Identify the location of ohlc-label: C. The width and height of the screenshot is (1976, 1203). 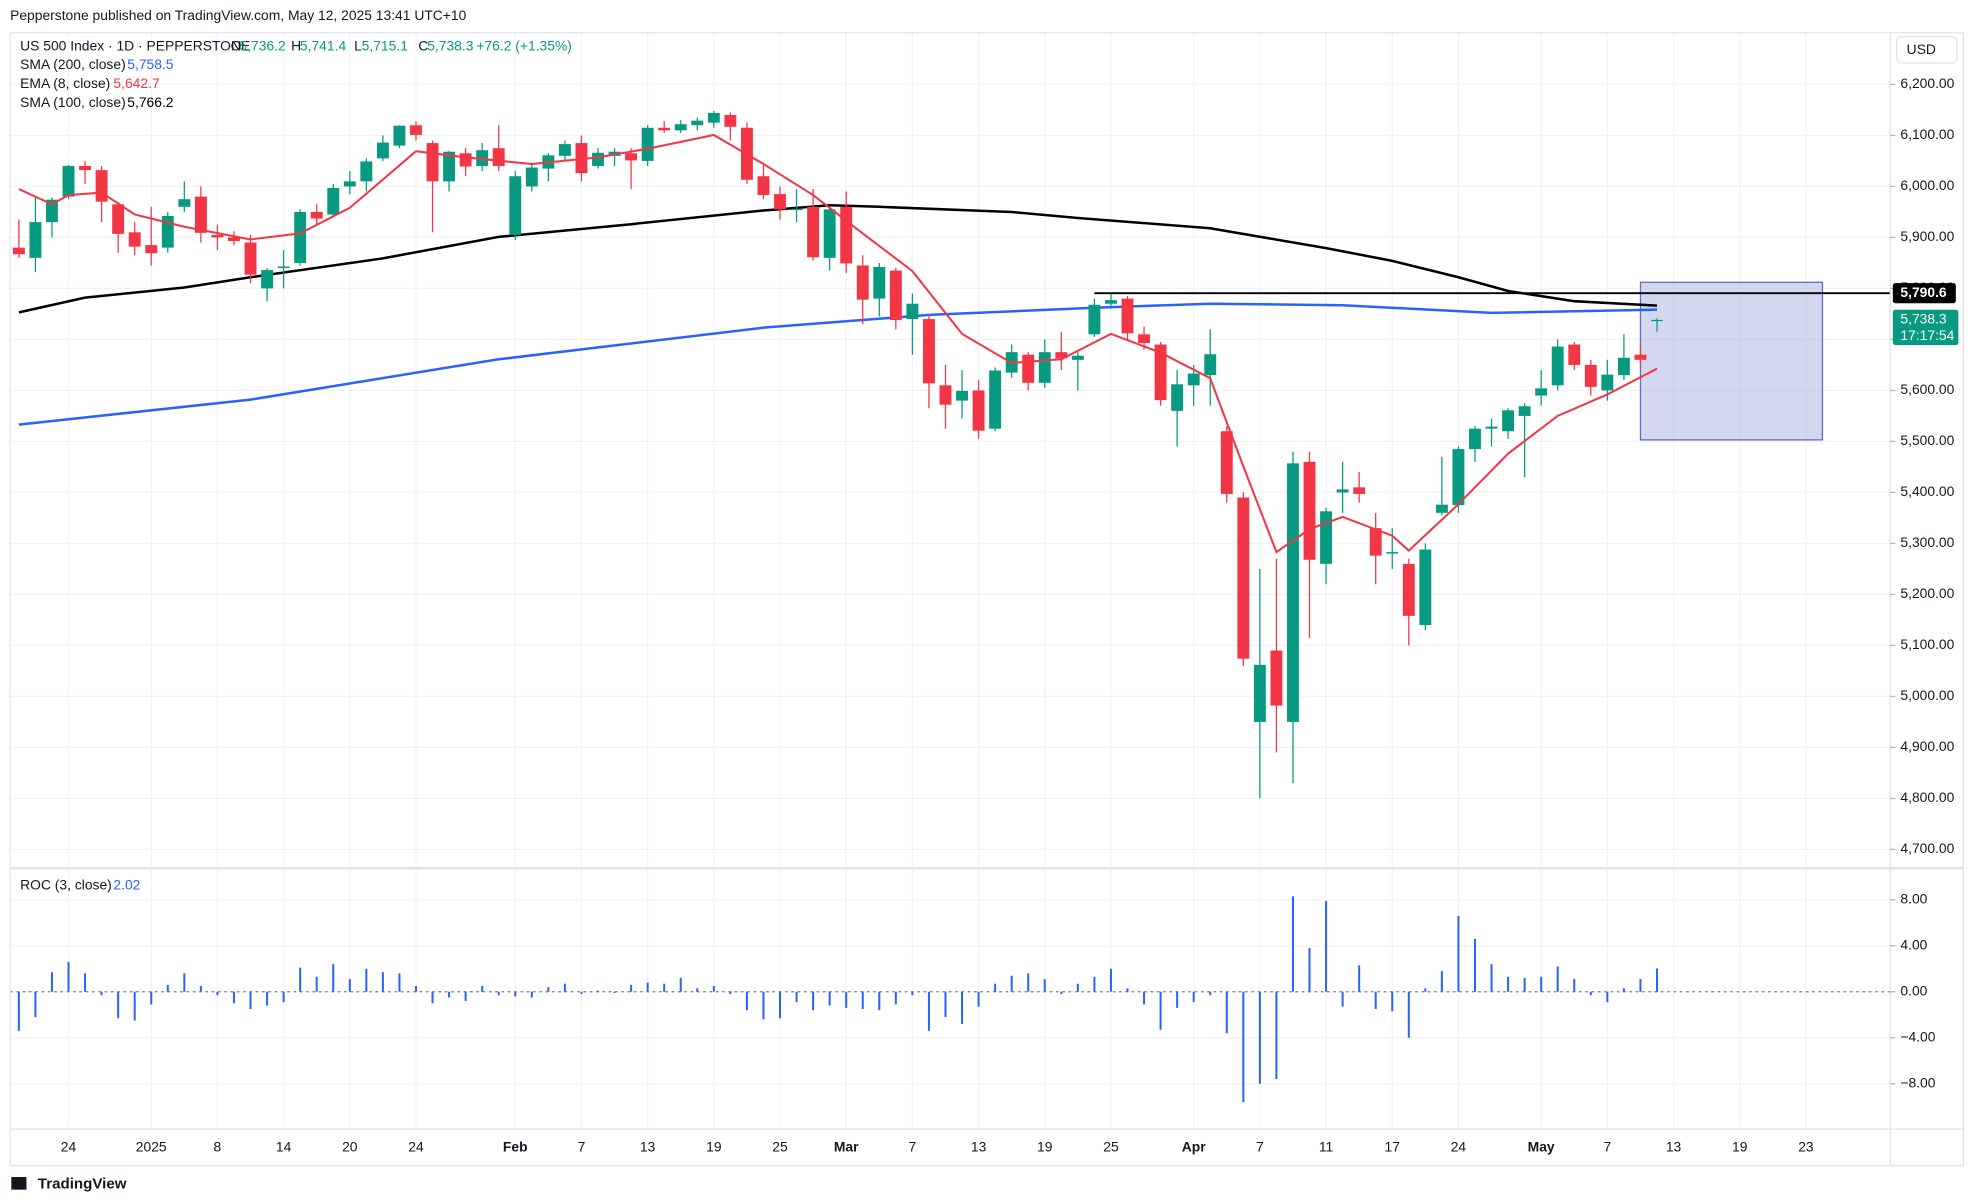
(423, 45).